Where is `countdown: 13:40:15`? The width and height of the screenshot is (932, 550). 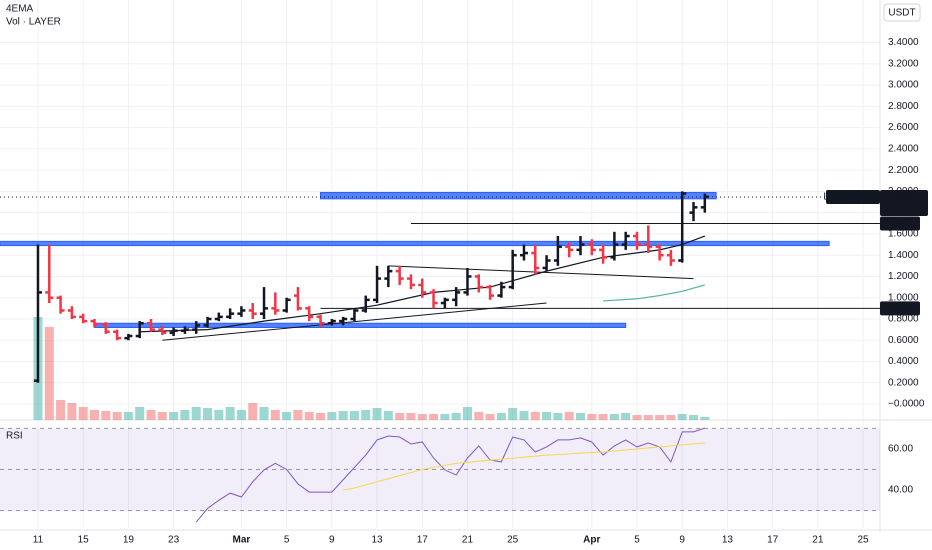 countdown: 13:40:15 is located at coordinates (903, 209).